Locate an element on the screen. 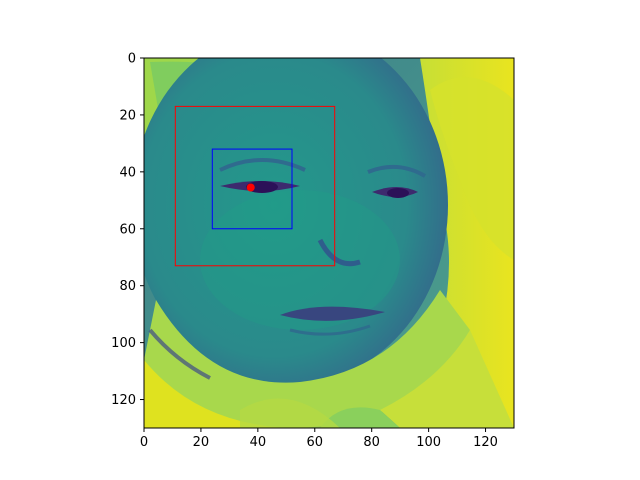 The image size is (640, 480). y-axis: 0 20 40 60 80 100 120 is located at coordinates (127, 230).